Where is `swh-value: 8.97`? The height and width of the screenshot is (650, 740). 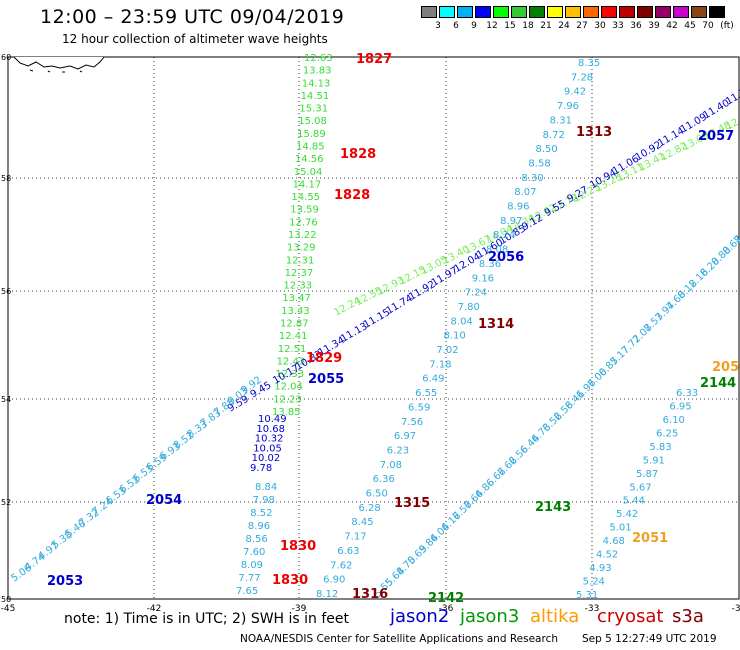 swh-value: 8.97 is located at coordinates (511, 221).